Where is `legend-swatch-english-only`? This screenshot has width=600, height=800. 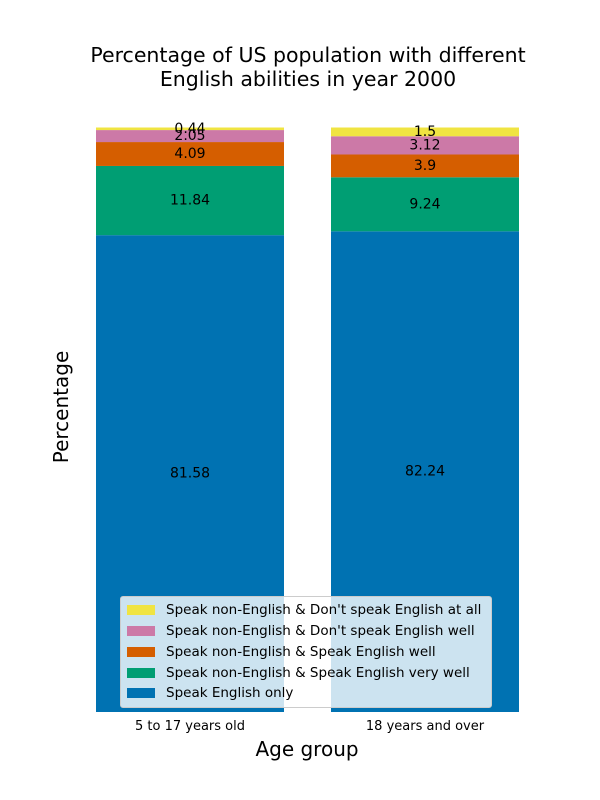 legend-swatch-english-only is located at coordinates (141, 693).